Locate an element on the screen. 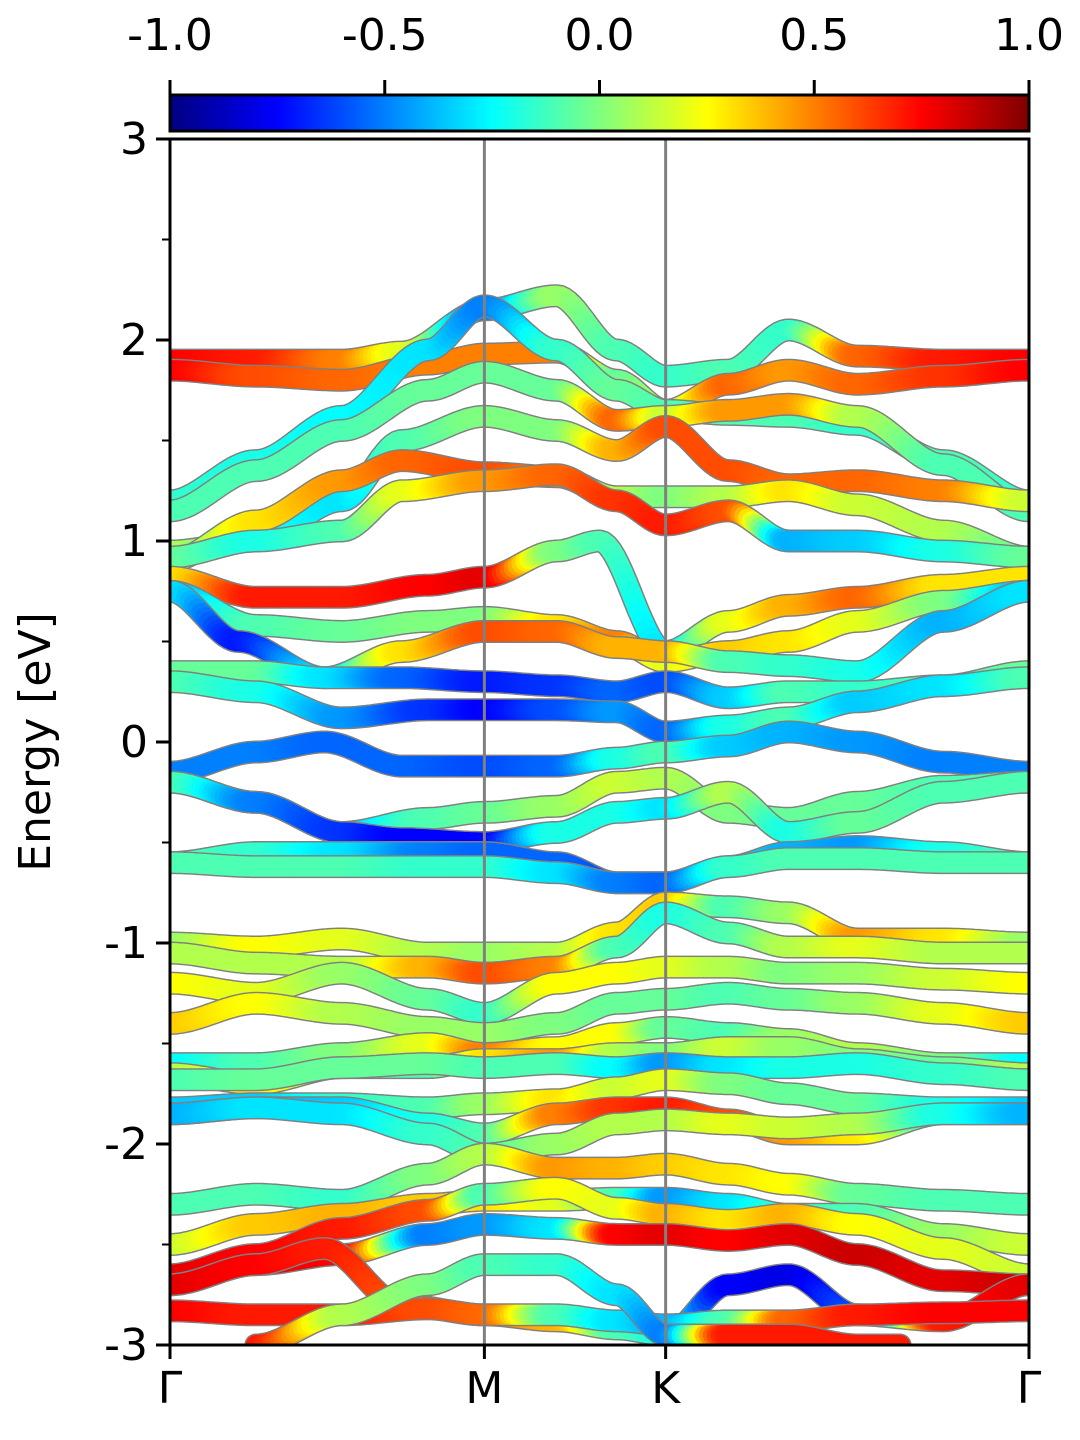 The image size is (1080, 1440). colorbar-tick-label: -1.0 is located at coordinates (170, 35).